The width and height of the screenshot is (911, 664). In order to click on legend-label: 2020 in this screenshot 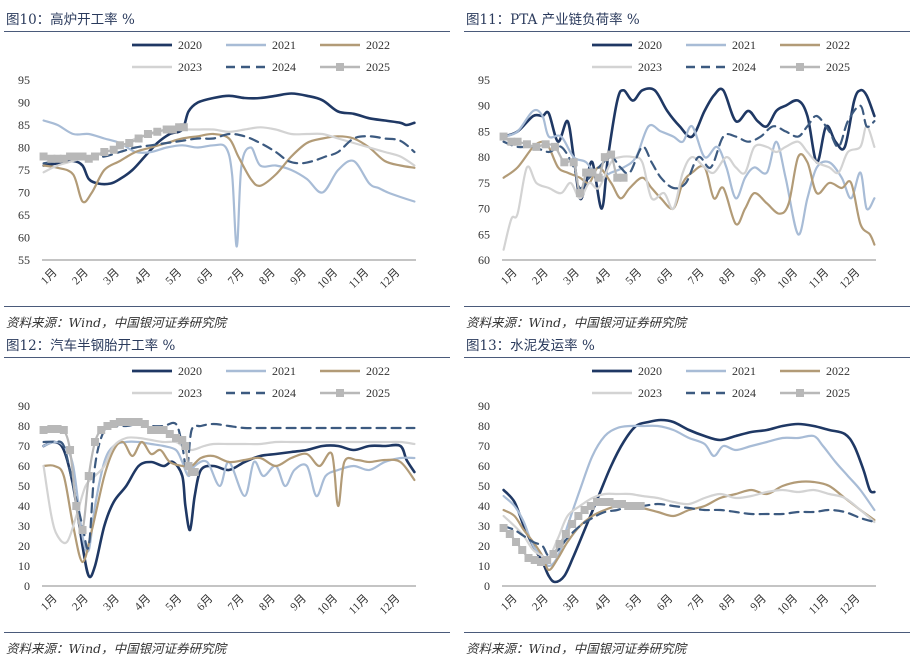, I will do `click(190, 371)`.